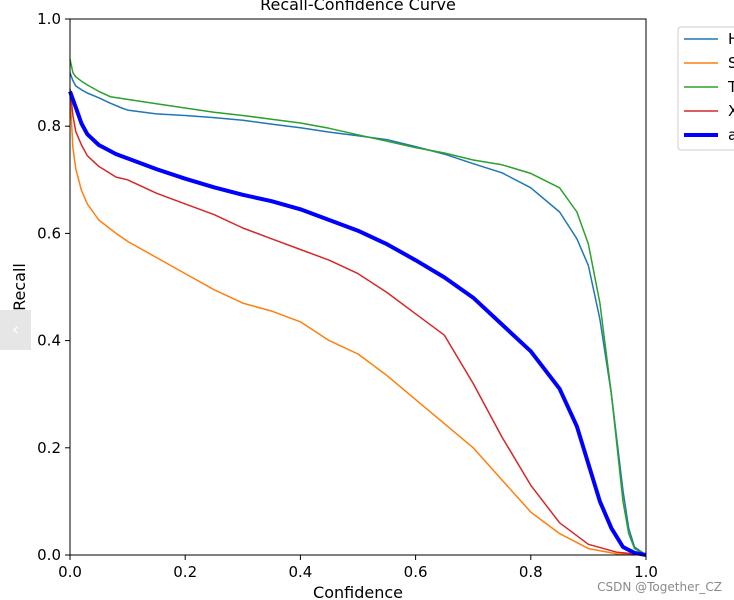  Describe the element at coordinates (646, 572) in the screenshot. I see `x-tick-label: 1.0` at that location.